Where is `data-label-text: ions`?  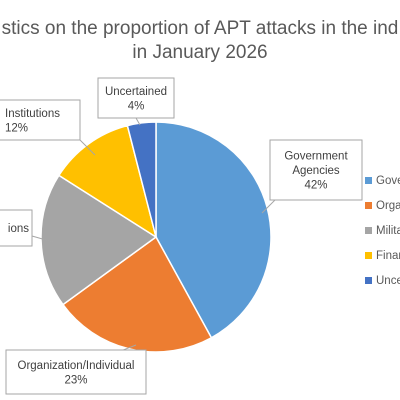
data-label-text: ions is located at coordinates (18, 229).